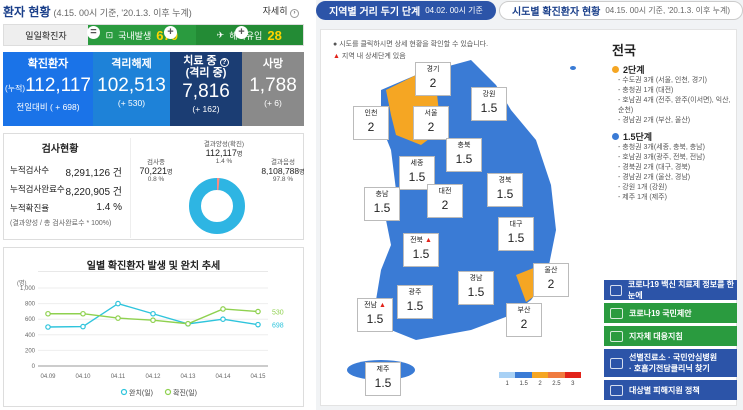 The height and width of the screenshot is (410, 743). Describe the element at coordinates (524, 320) in the screenshot. I see `region-label-busan: 부산 2` at that location.